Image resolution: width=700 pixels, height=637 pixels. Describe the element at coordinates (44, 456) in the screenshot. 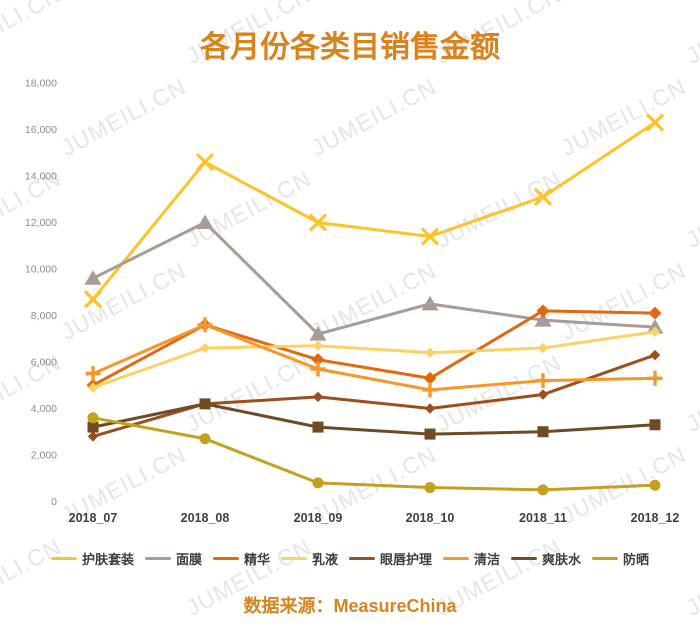

I see `y-axis-tick-label: 2,000` at that location.